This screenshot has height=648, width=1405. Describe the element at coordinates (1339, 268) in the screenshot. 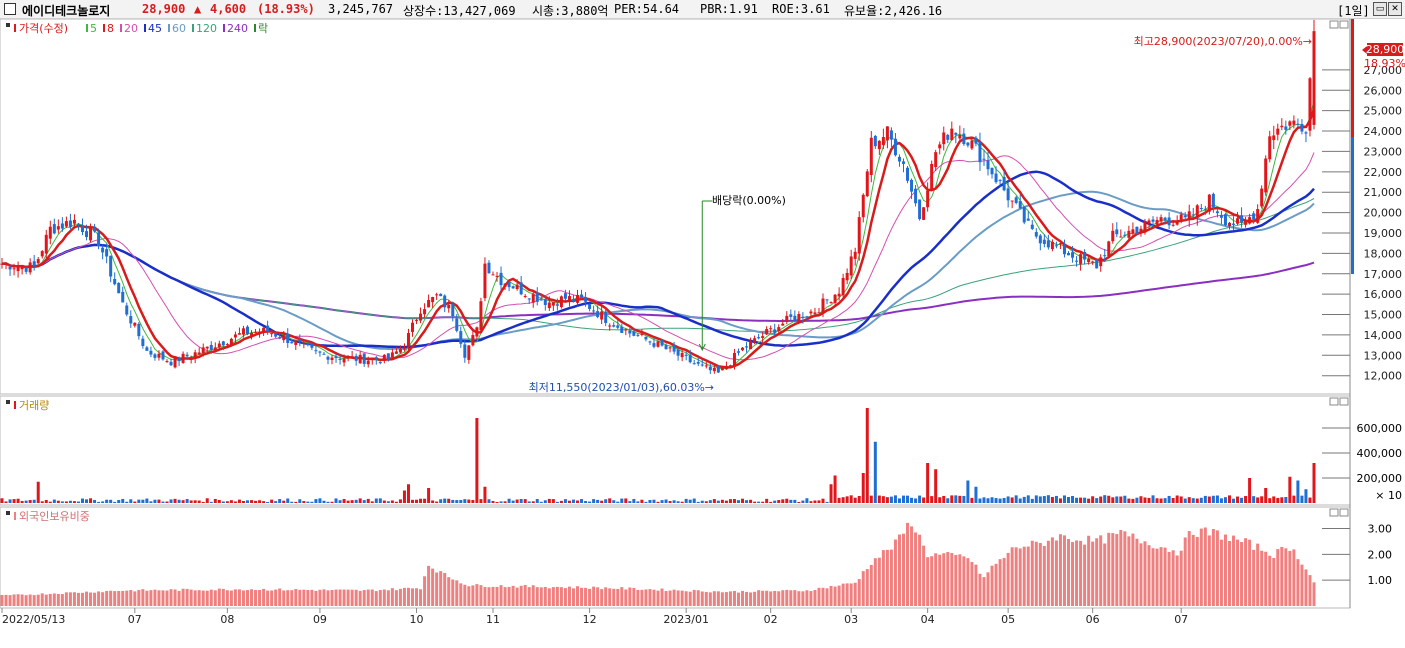

I see `pane-buttons` at that location.